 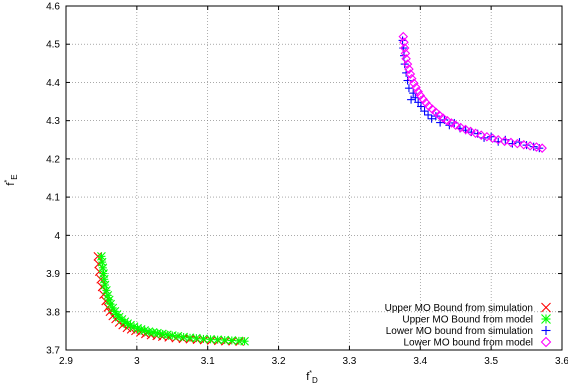 I want to click on legend-item: Upper MO Bound from model, so click(x=476, y=320).